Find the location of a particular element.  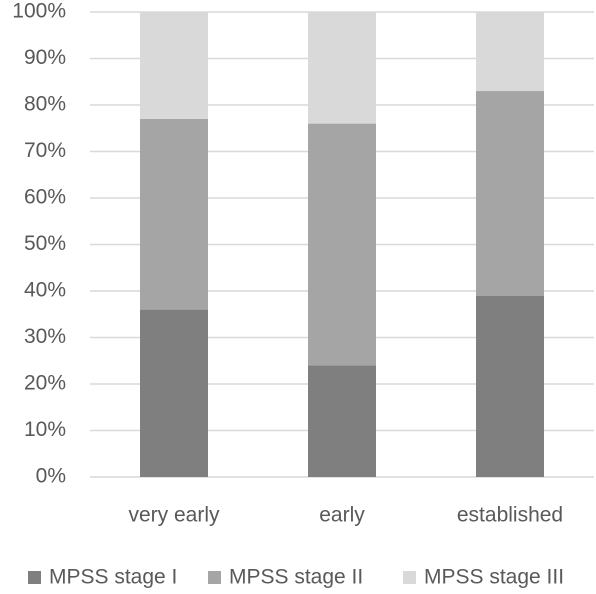

y-tick-label: 90% is located at coordinates (45, 57).